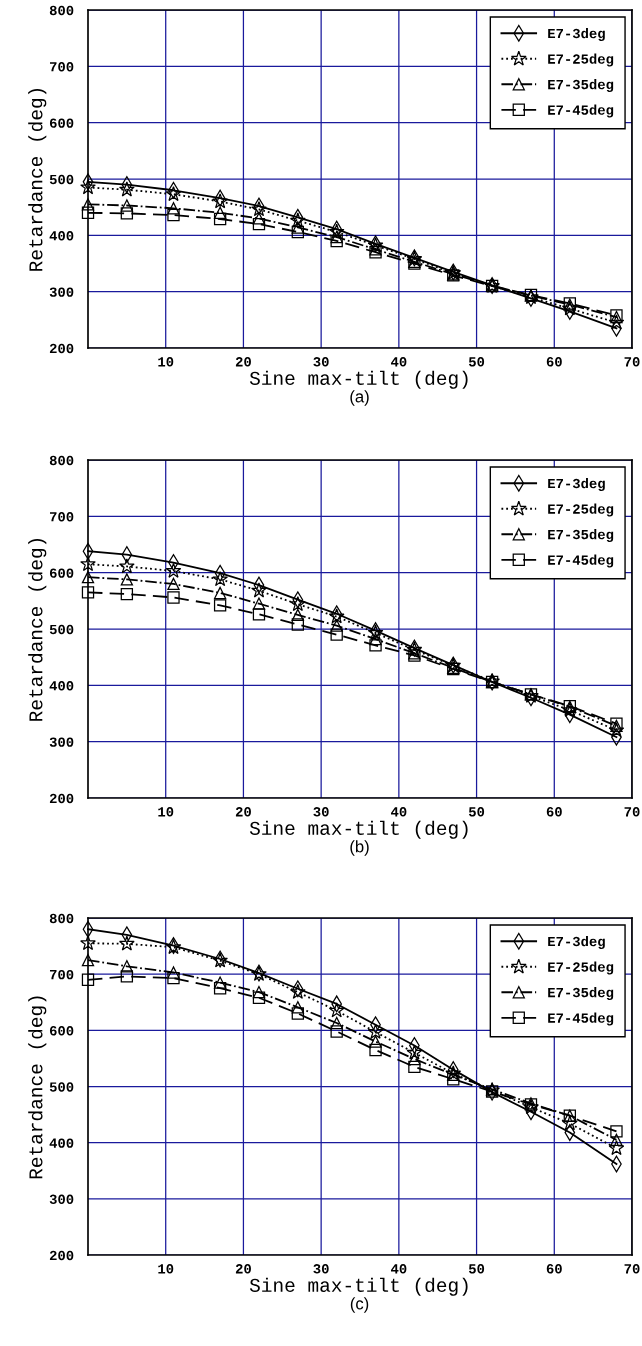  Describe the element at coordinates (359, 848) in the screenshot. I see `text: (b)` at that location.